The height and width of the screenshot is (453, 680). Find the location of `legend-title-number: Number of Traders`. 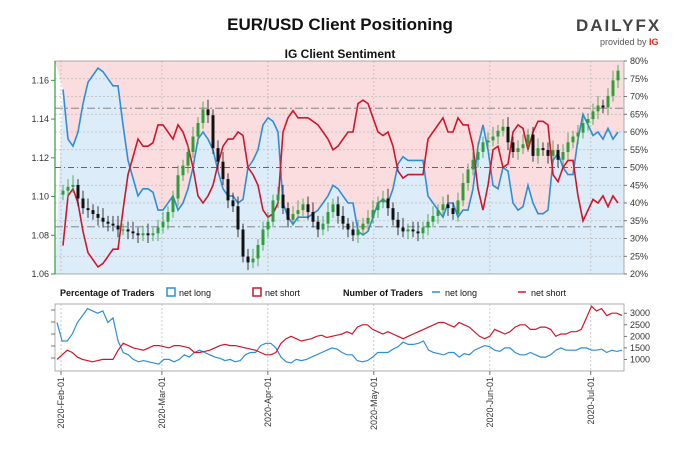

legend-title-number: Number of Traders is located at coordinates (383, 293).